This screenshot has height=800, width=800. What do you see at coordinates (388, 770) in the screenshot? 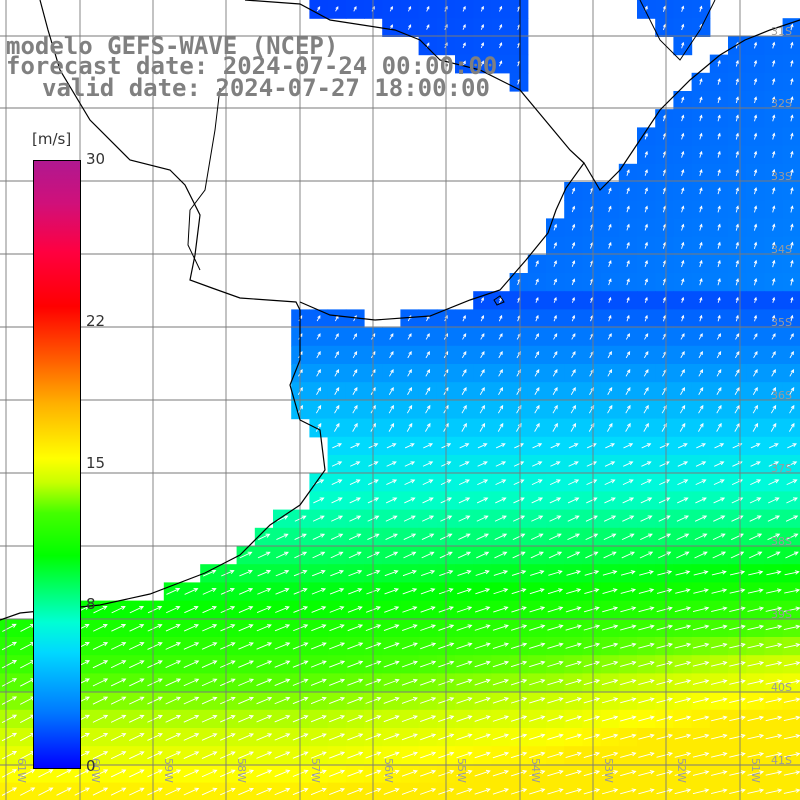
I see `longitude-labels: 61W 60W 59W 58W 57W 56W 55W 54W 53W 52W 51W` at bounding box center [388, 770].